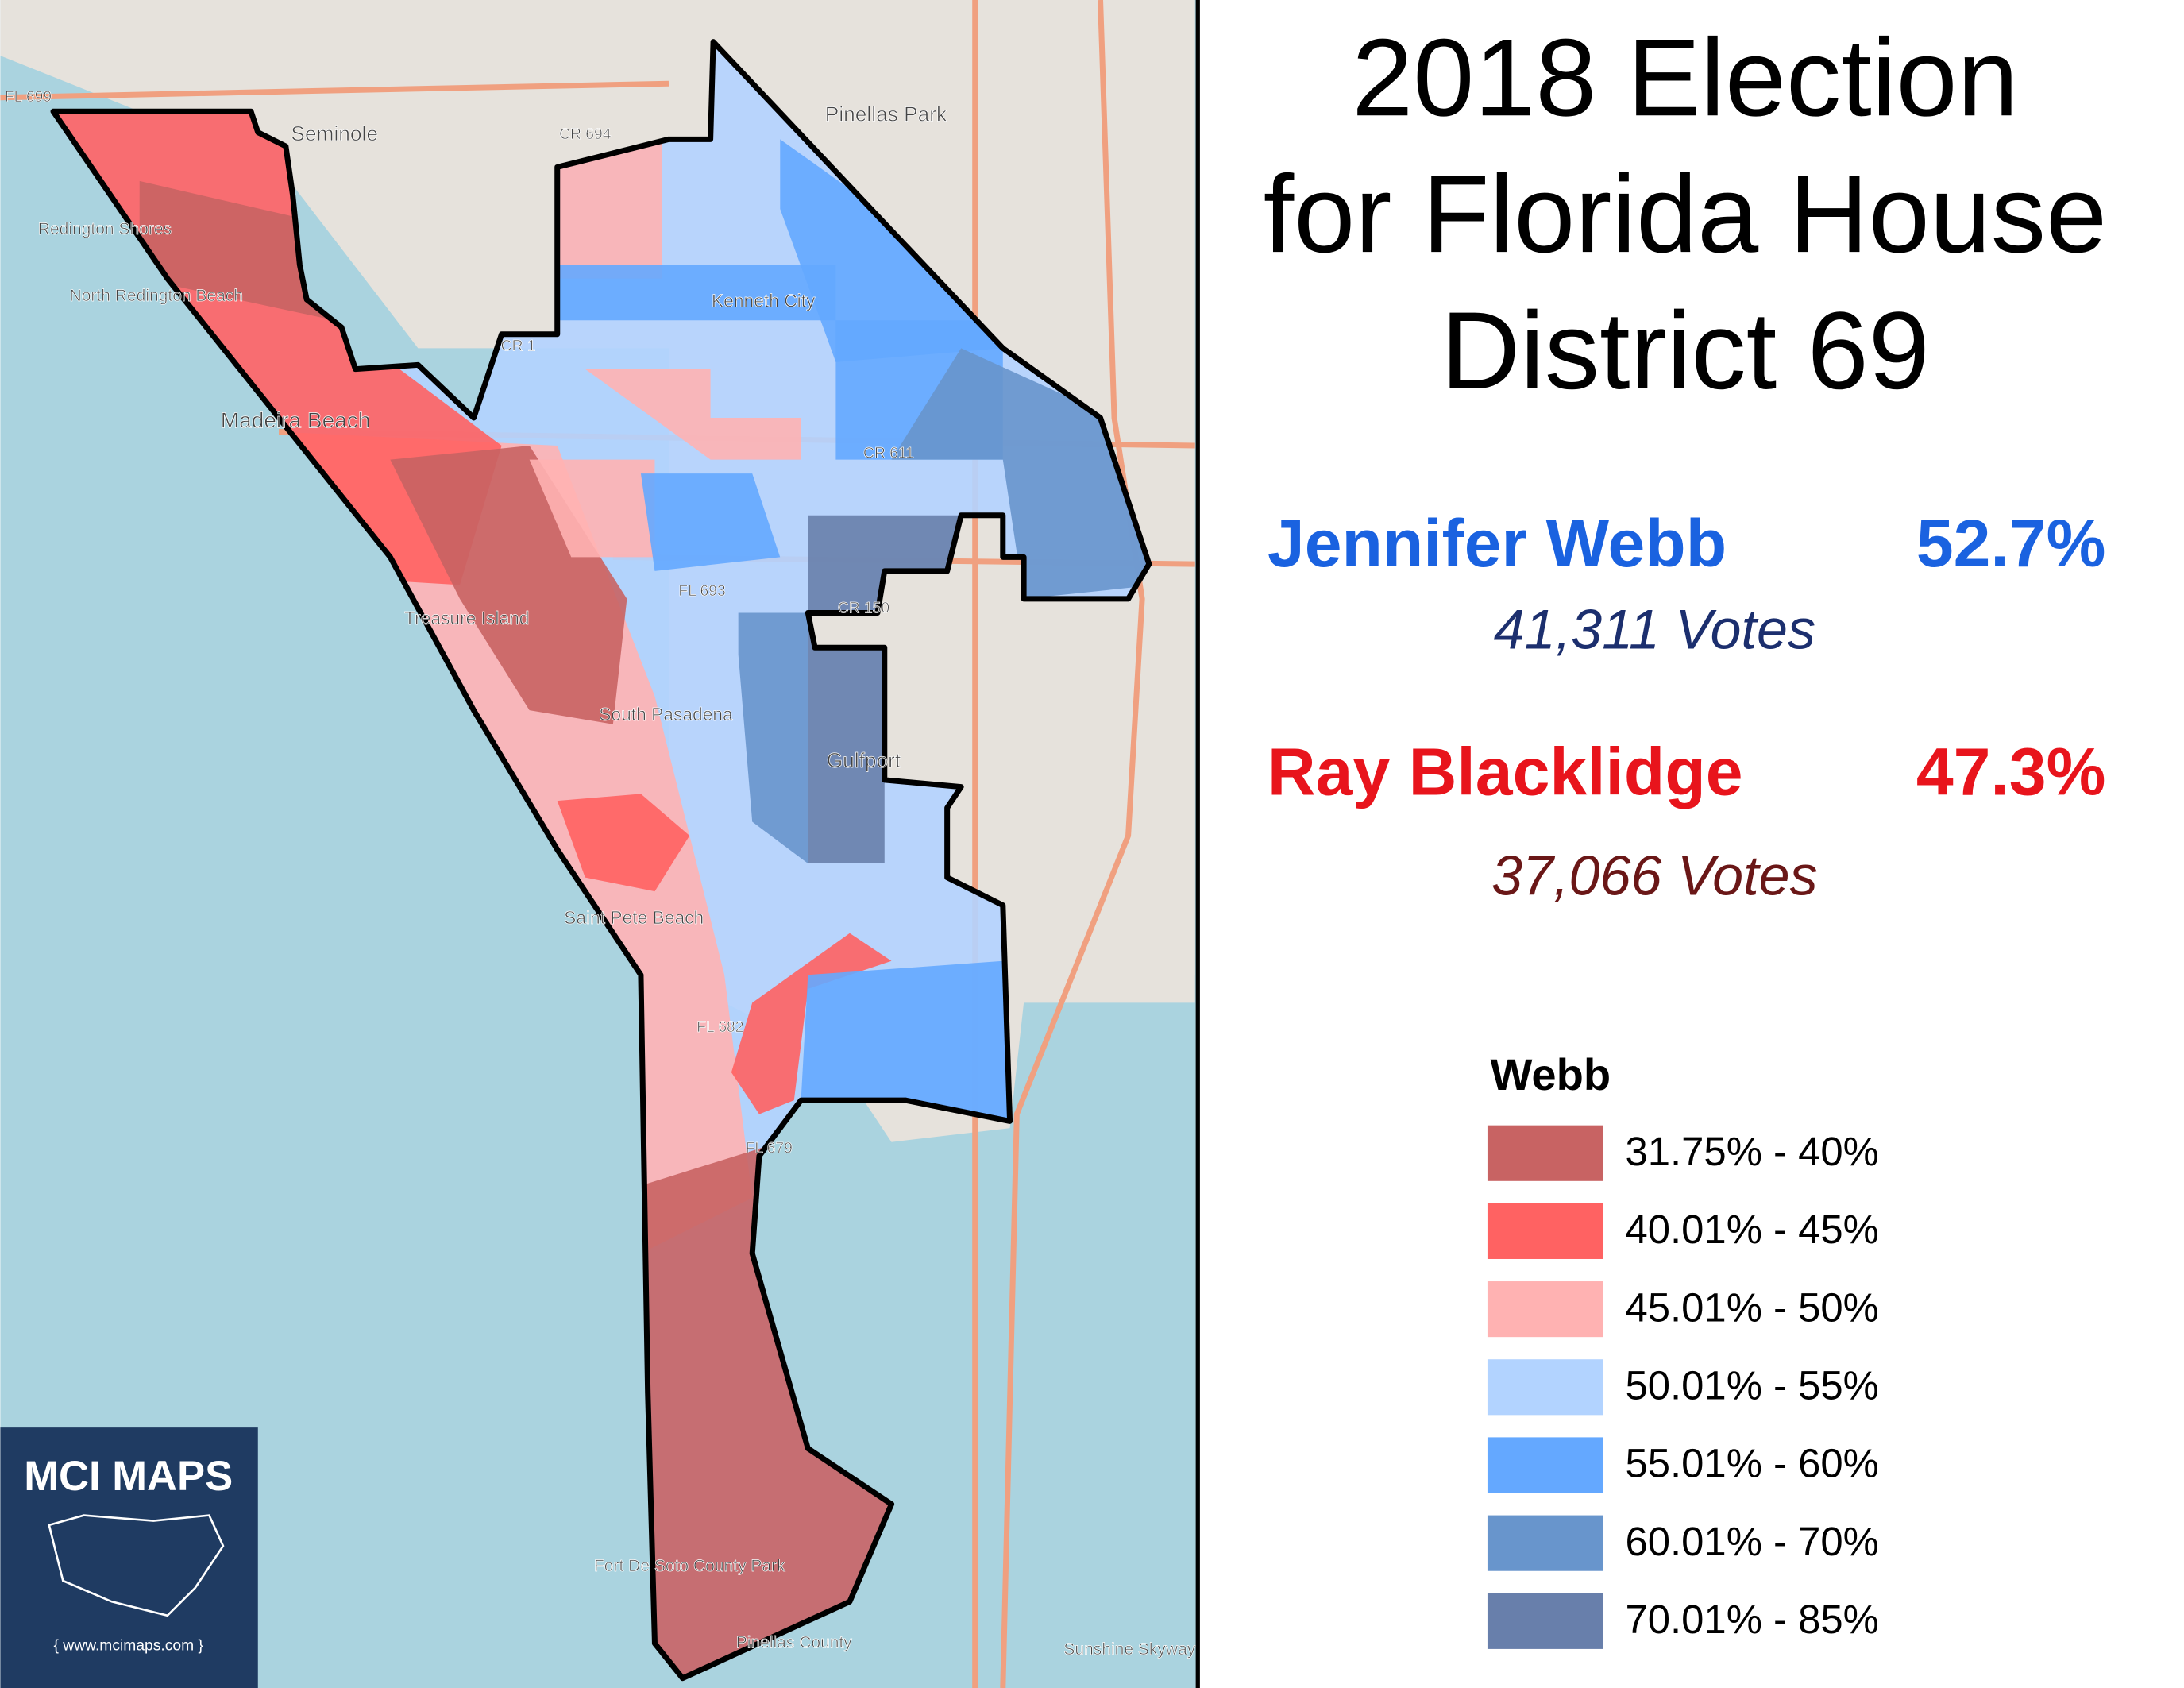  I want to click on map-label: Pinellas Park, so click(886, 114).